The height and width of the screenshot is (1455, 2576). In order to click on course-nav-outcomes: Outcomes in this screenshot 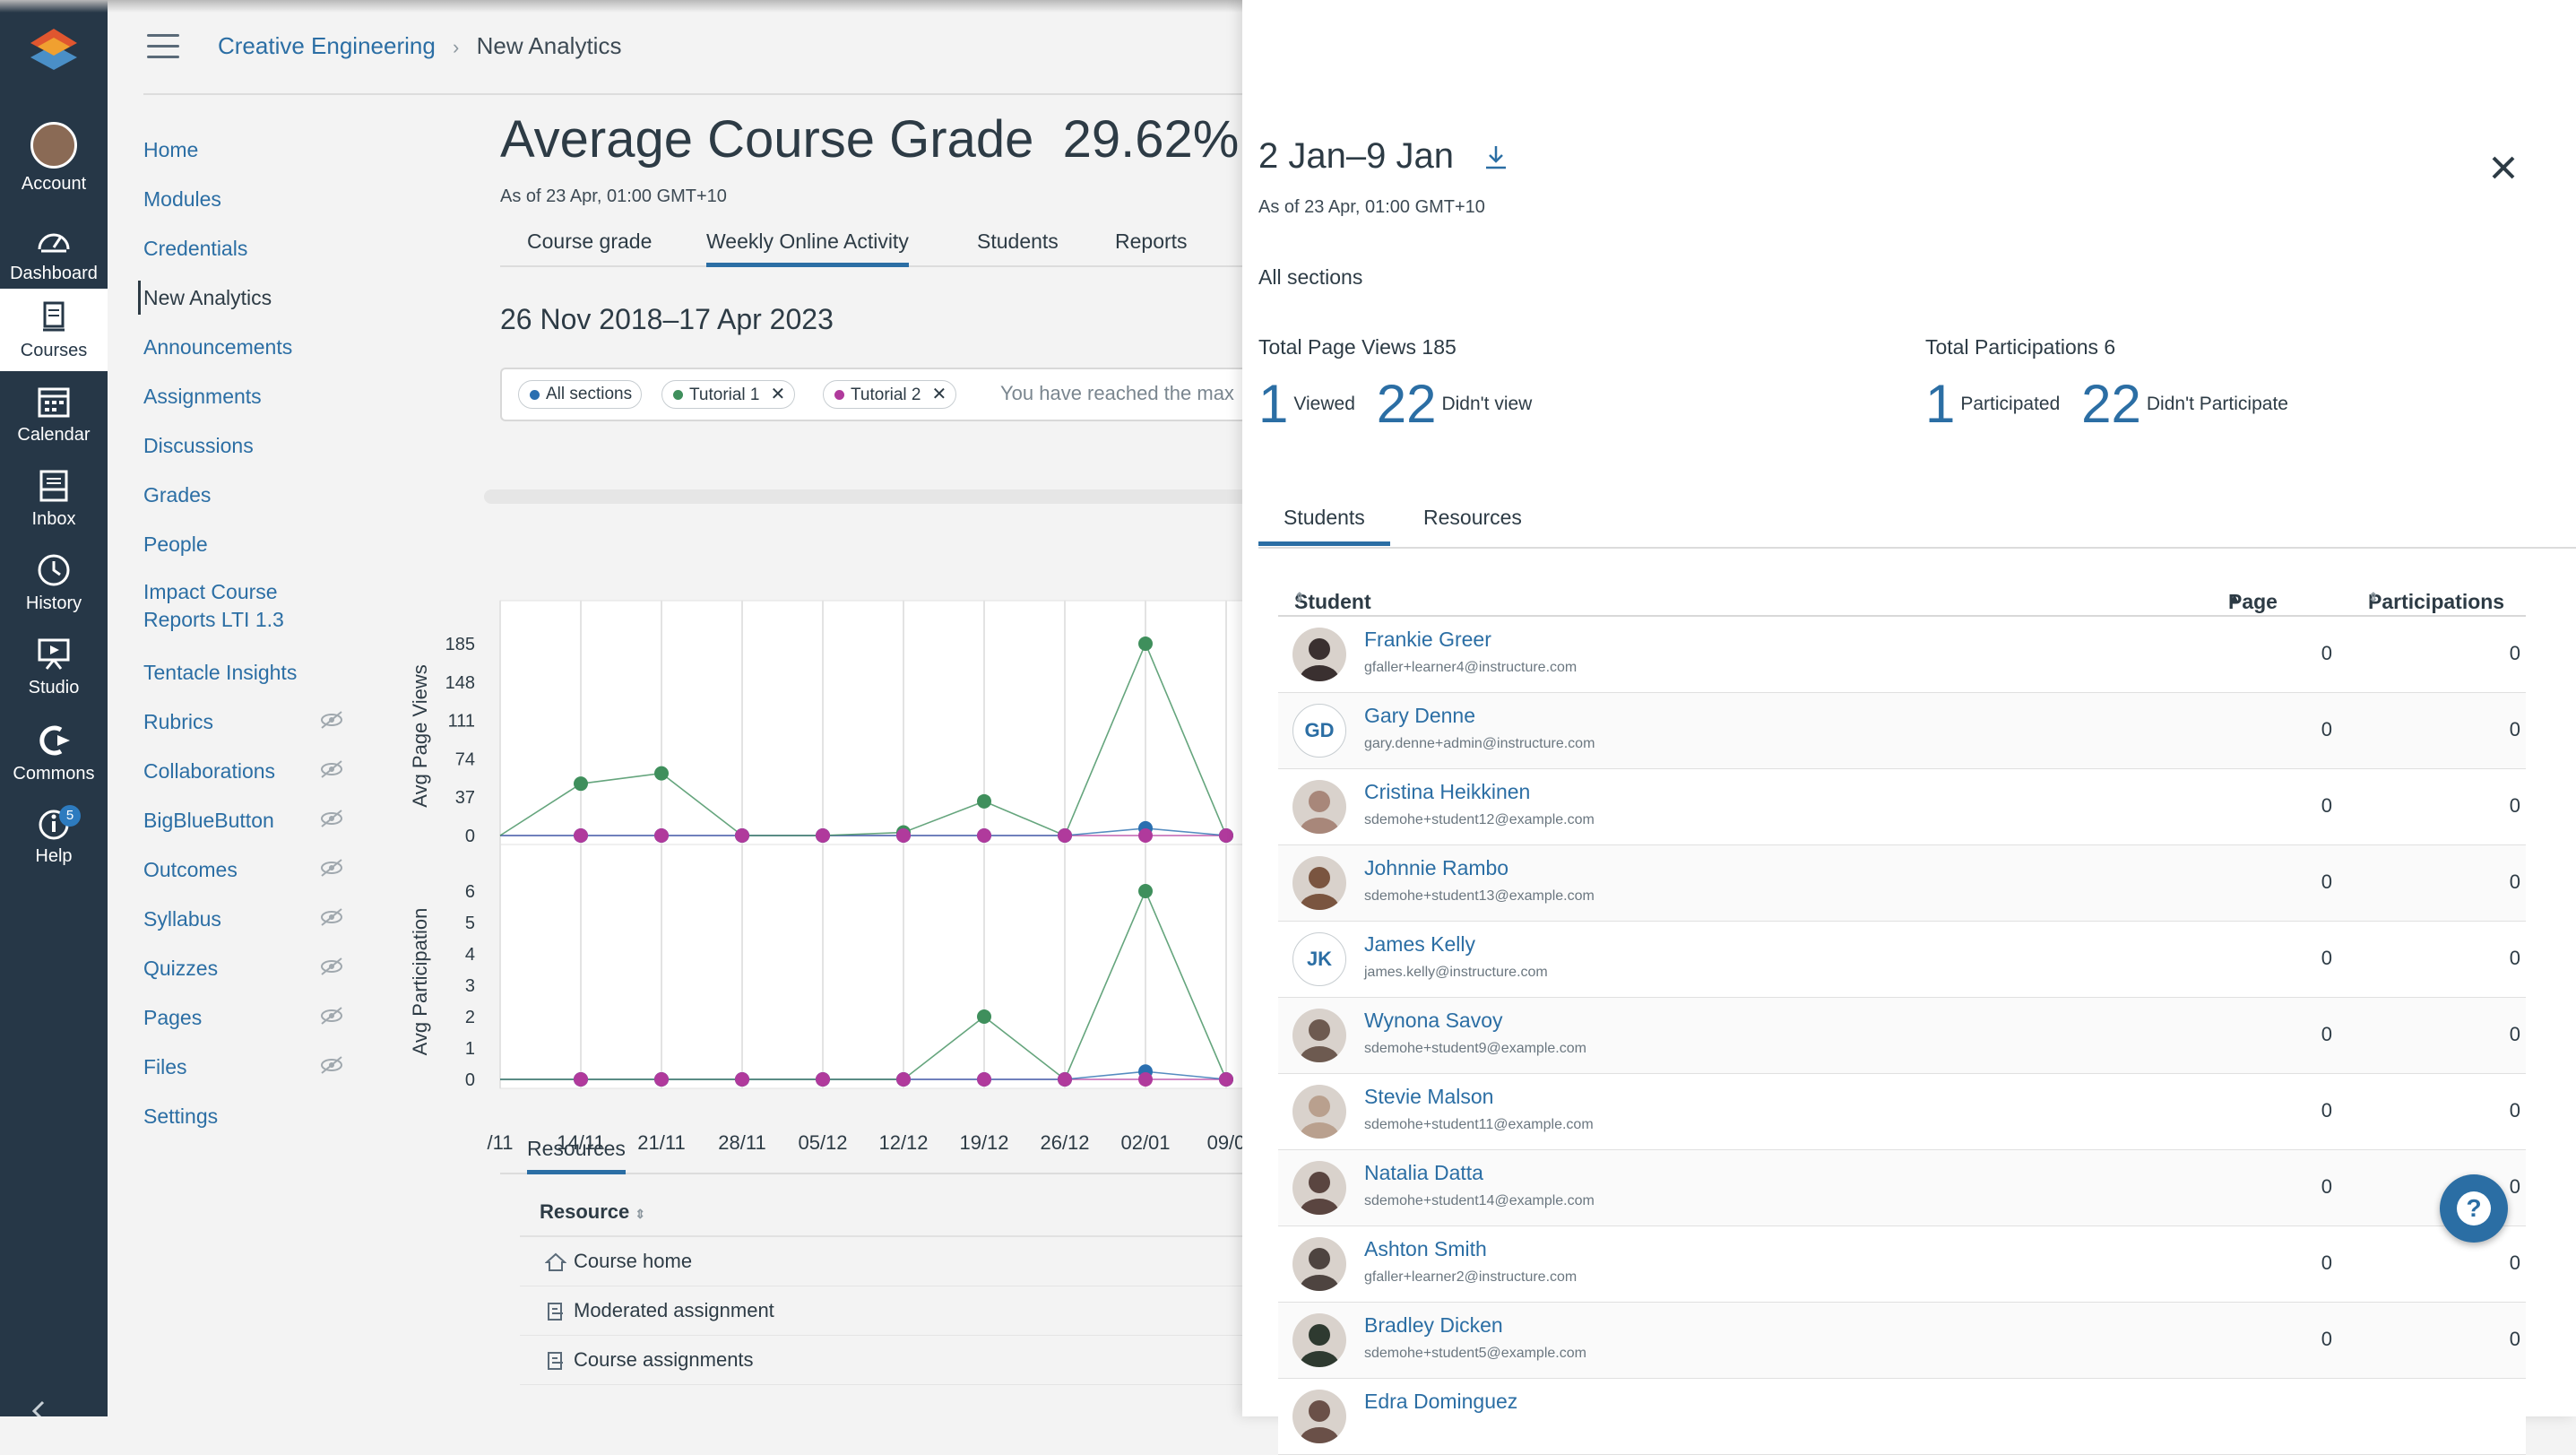, I will do `click(259, 879)`.